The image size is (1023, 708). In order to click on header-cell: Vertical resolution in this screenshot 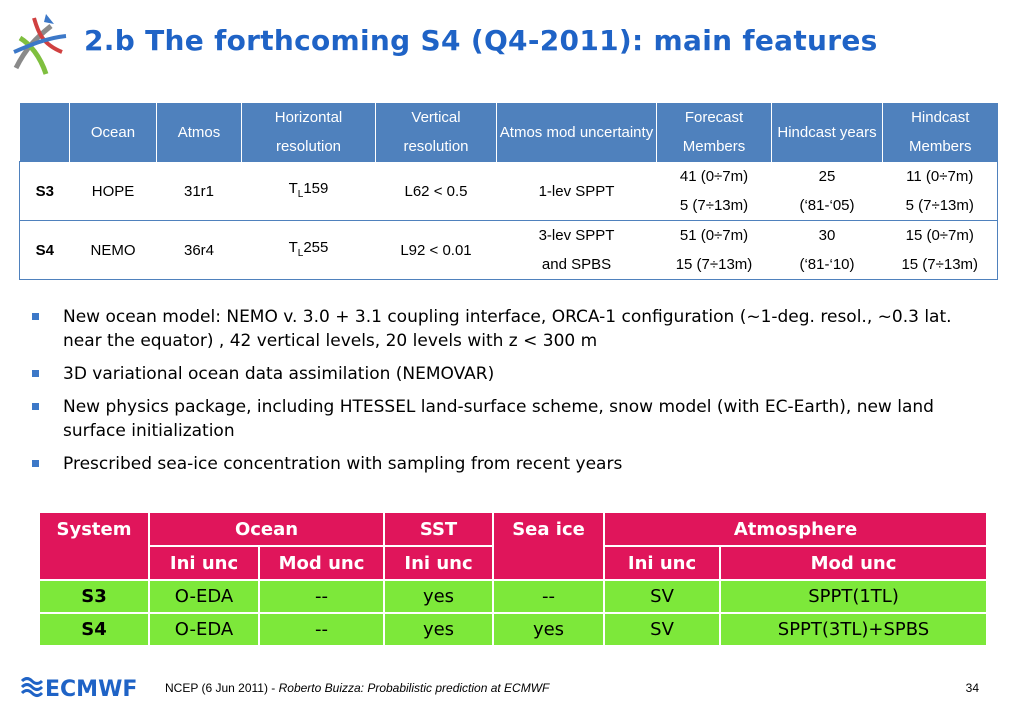, I will do `click(436, 132)`.